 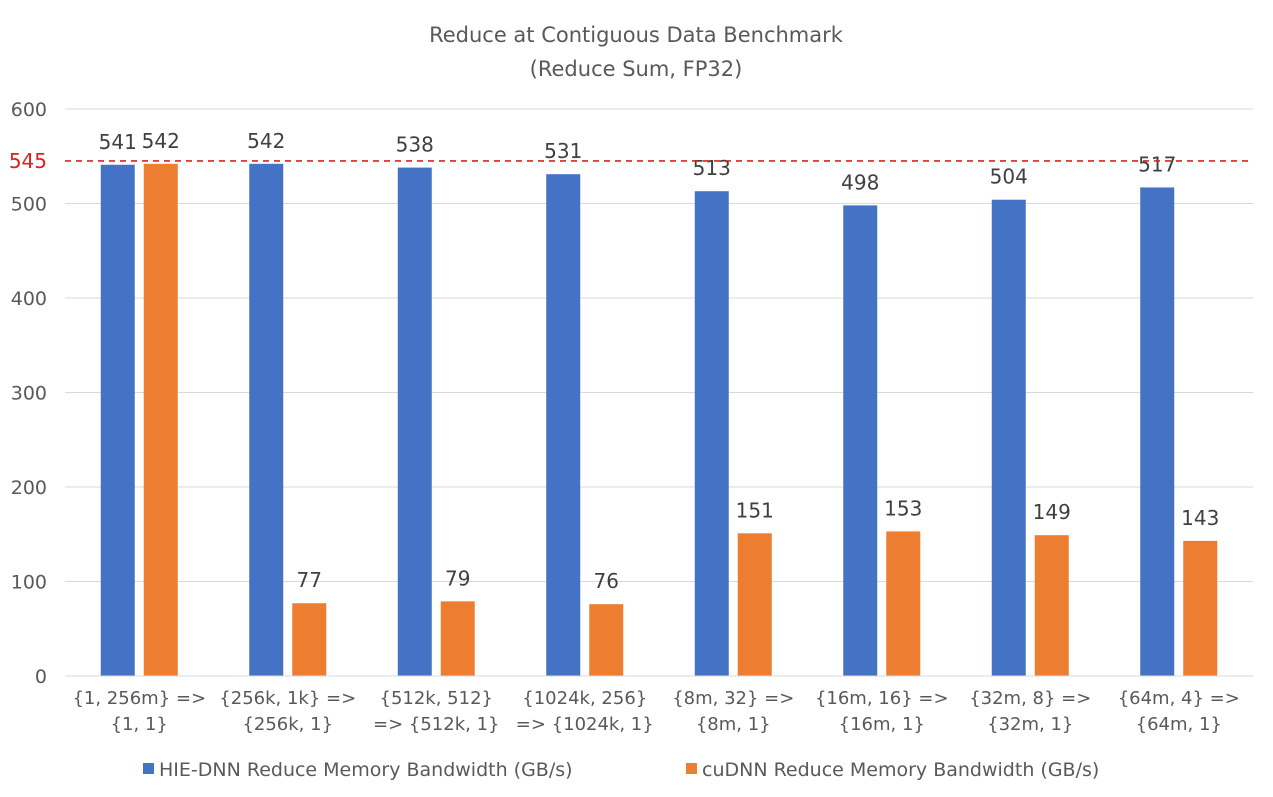 What do you see at coordinates (457, 638) in the screenshot?
I see `bar-series2-cat3` at bounding box center [457, 638].